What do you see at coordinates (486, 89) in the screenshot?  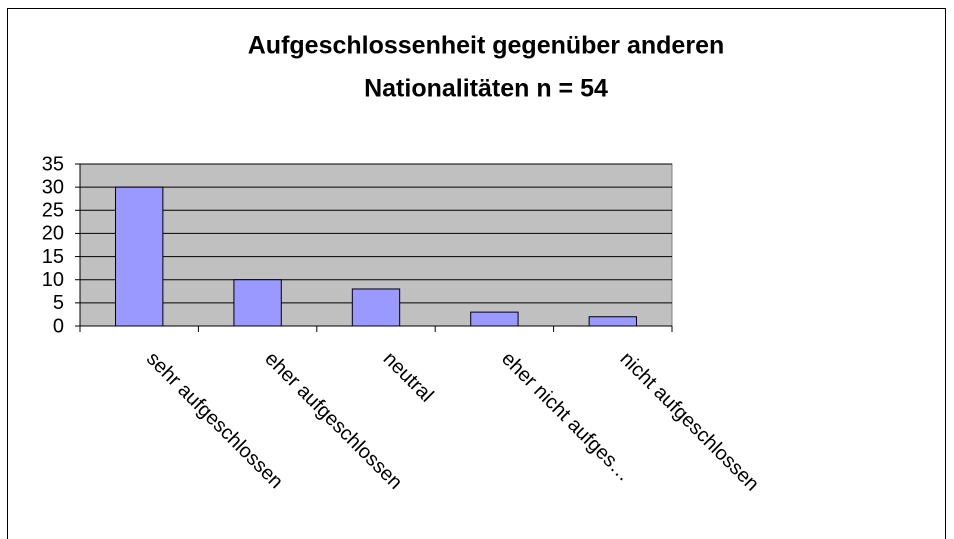 I see `chart-title: Nationalitäten n = 54` at bounding box center [486, 89].